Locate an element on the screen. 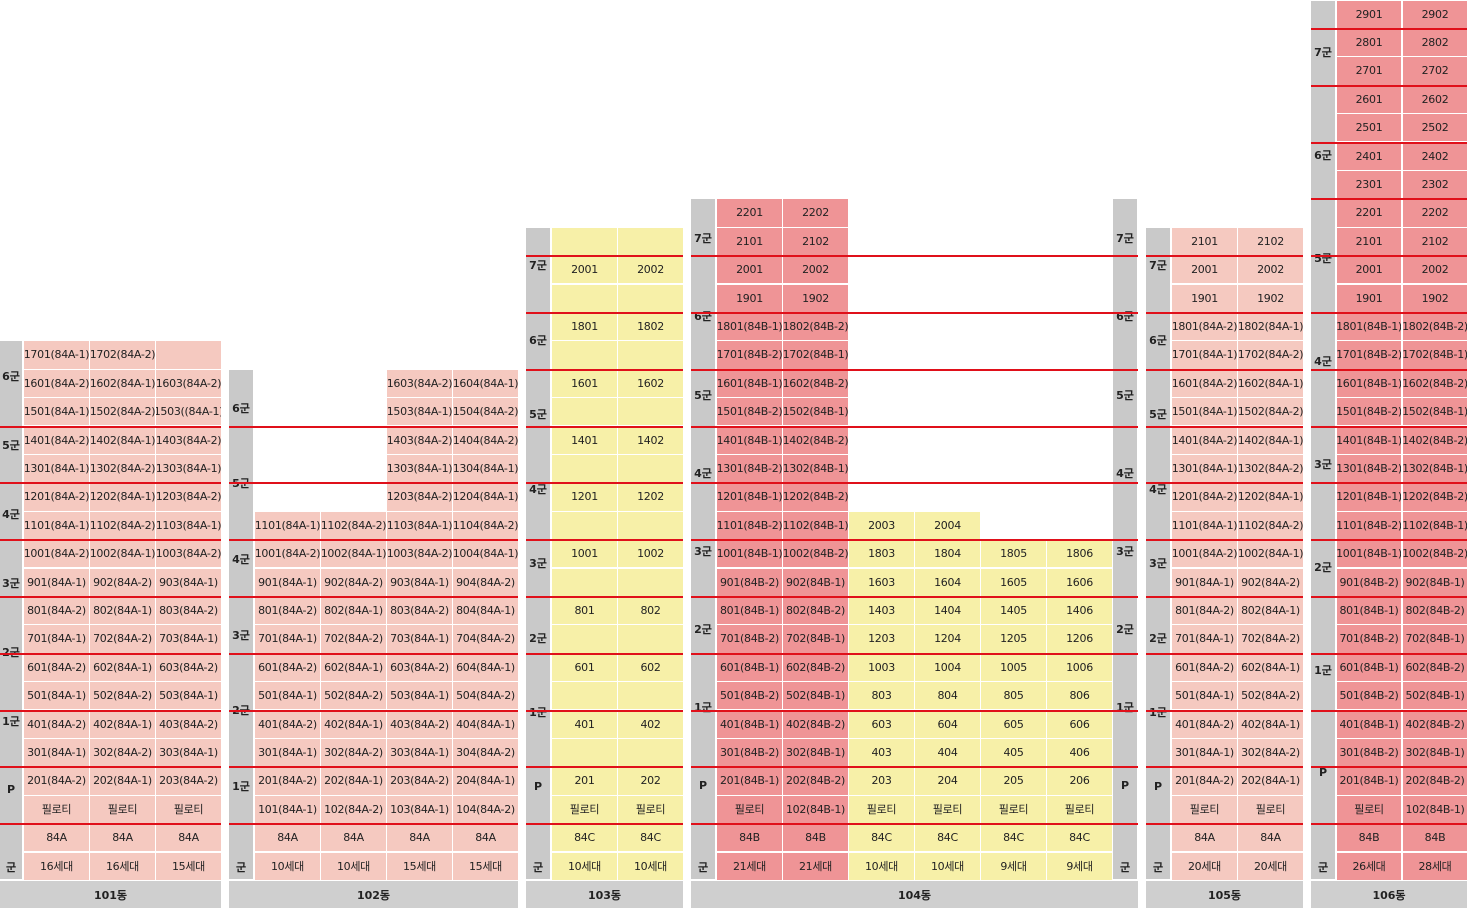  unit-cell: 1001(84A-2) is located at coordinates (1204, 554).